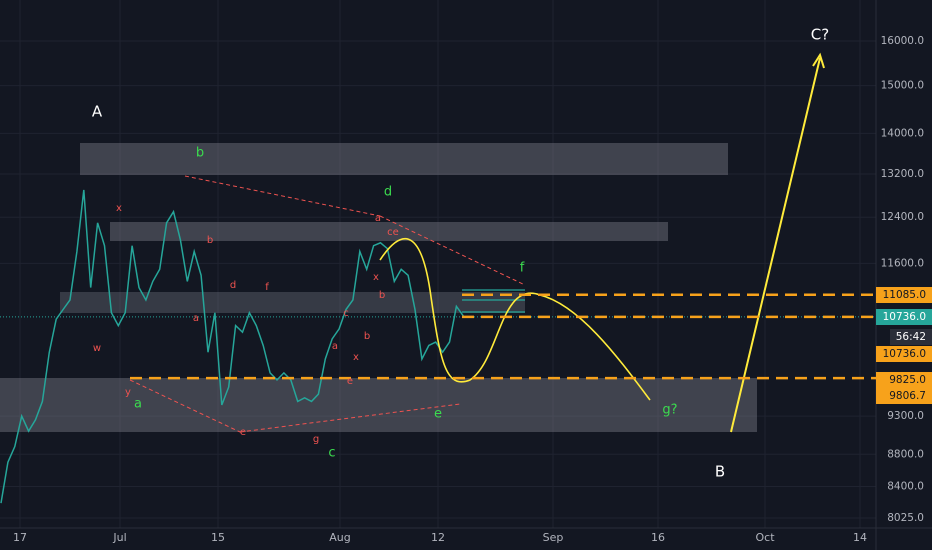  Describe the element at coordinates (905, 416) in the screenshot. I see `y-tick-label: 9300.0` at that location.